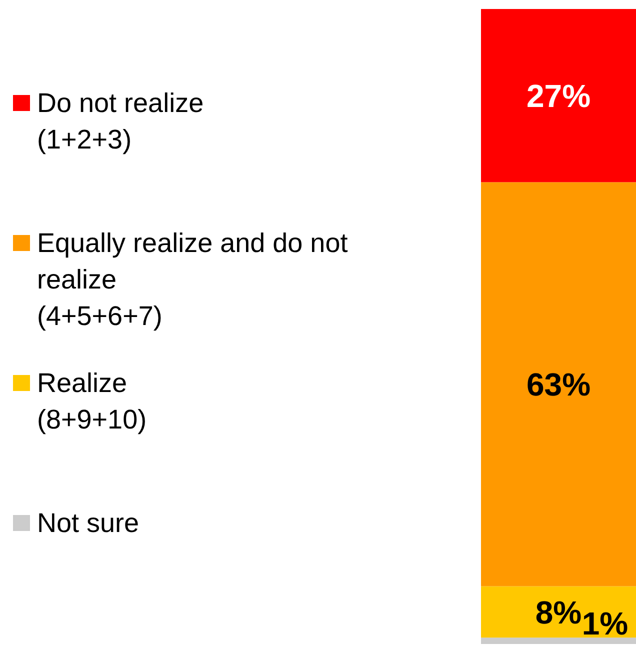 The image size is (636, 646). What do you see at coordinates (120, 121) in the screenshot?
I see `legend-label: Do not realize (1+2+3)` at bounding box center [120, 121].